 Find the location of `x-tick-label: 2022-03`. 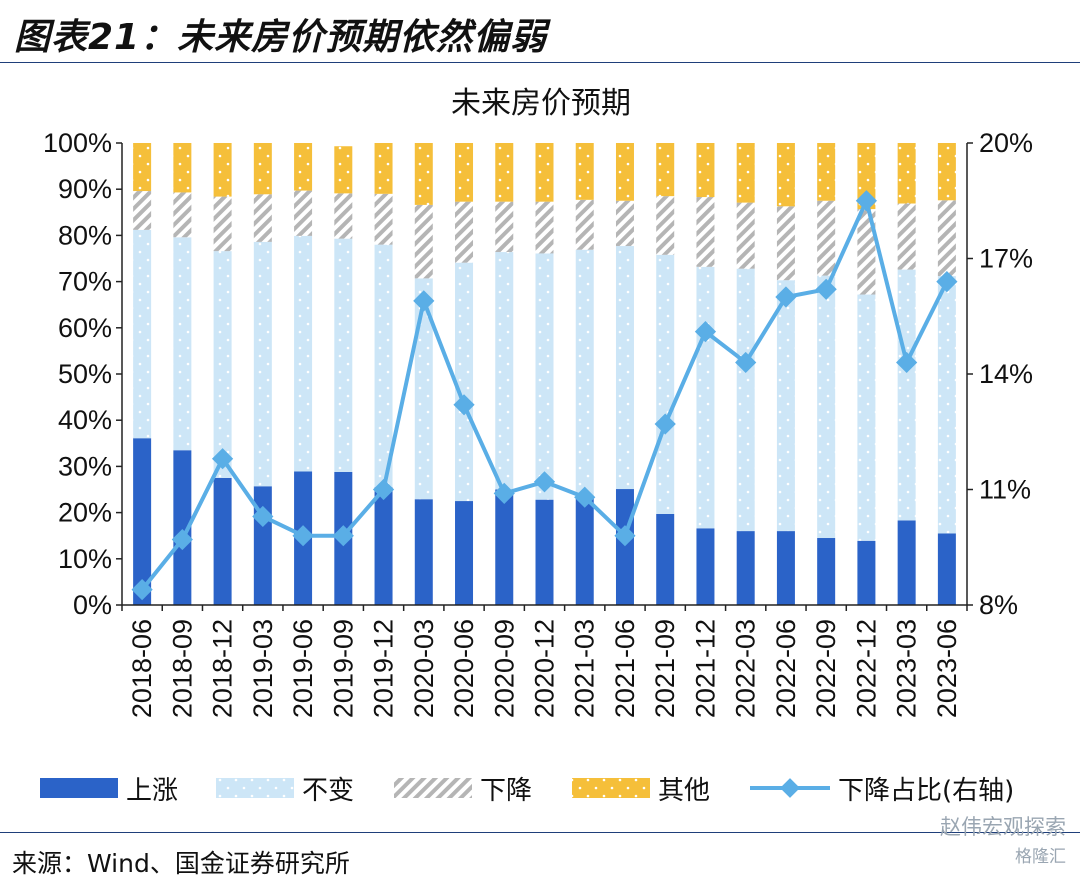

x-tick-label: 2022-03 is located at coordinates (746, 668).